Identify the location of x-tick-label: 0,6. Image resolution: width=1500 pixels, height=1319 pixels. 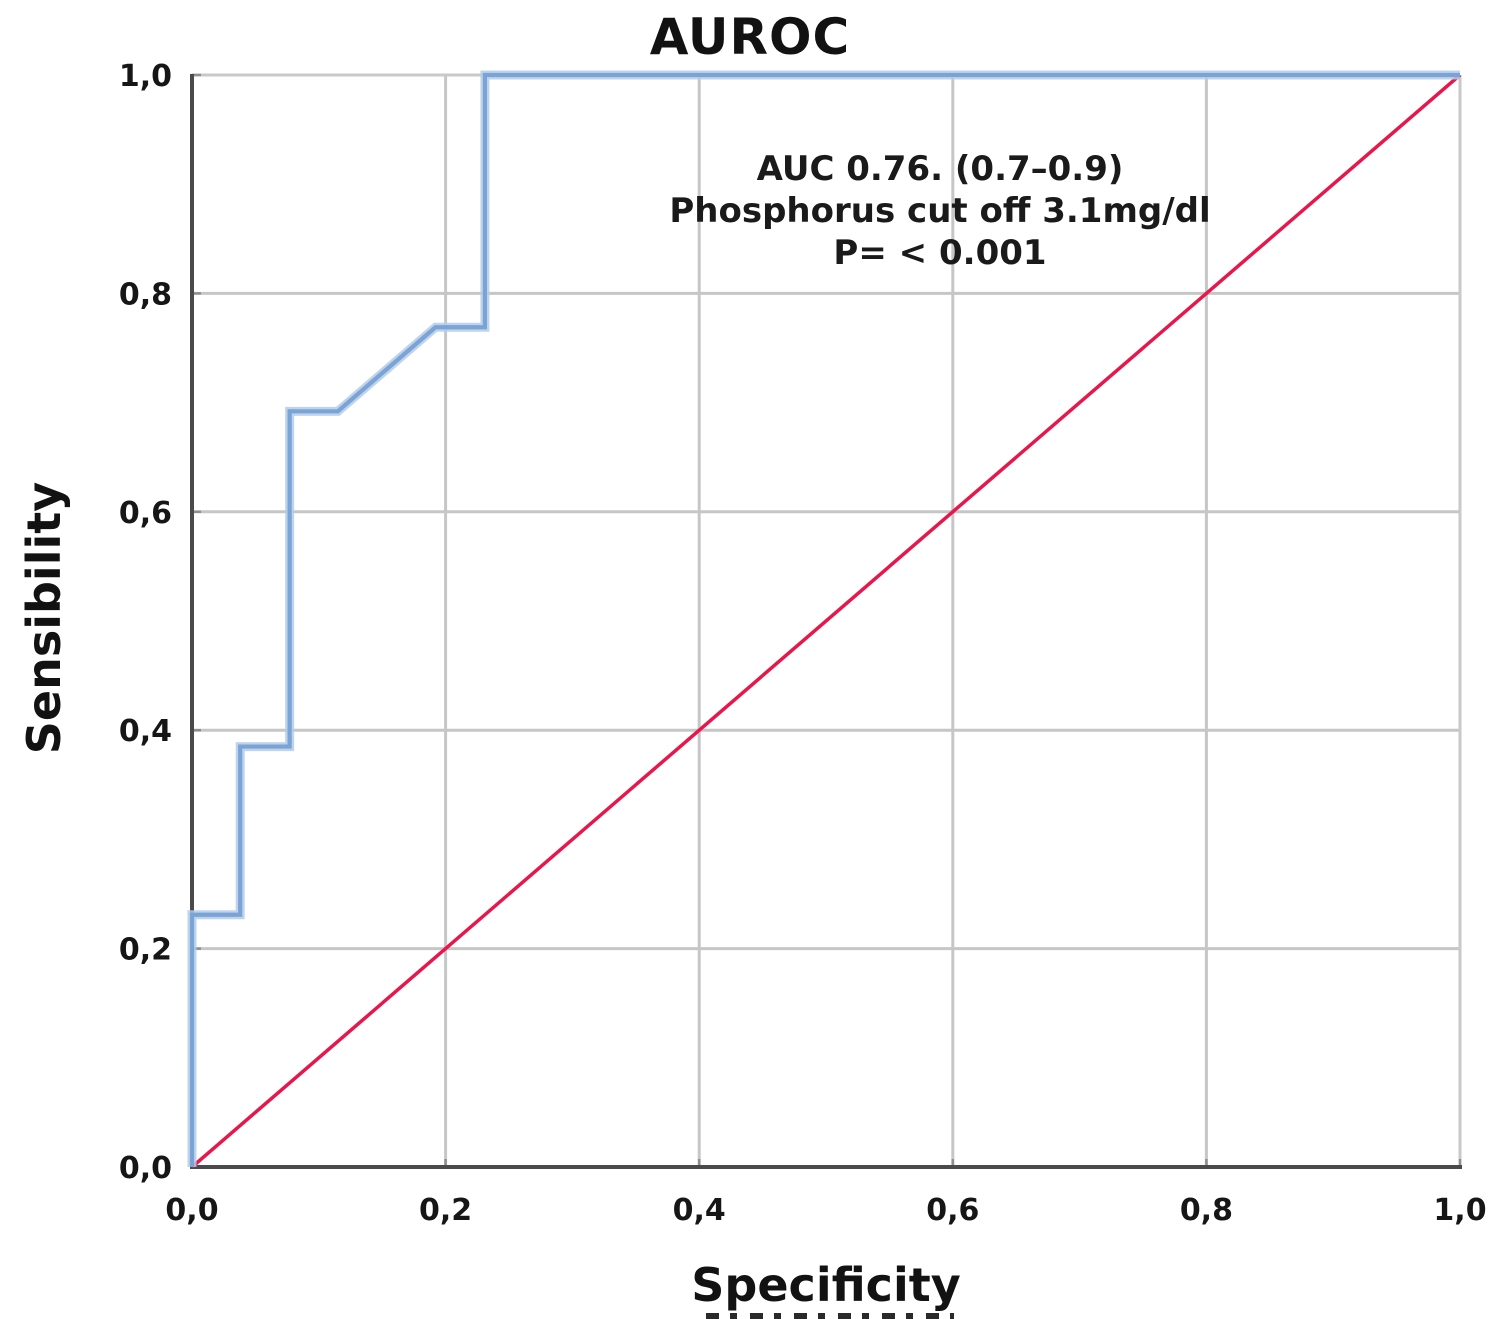
(952, 1210).